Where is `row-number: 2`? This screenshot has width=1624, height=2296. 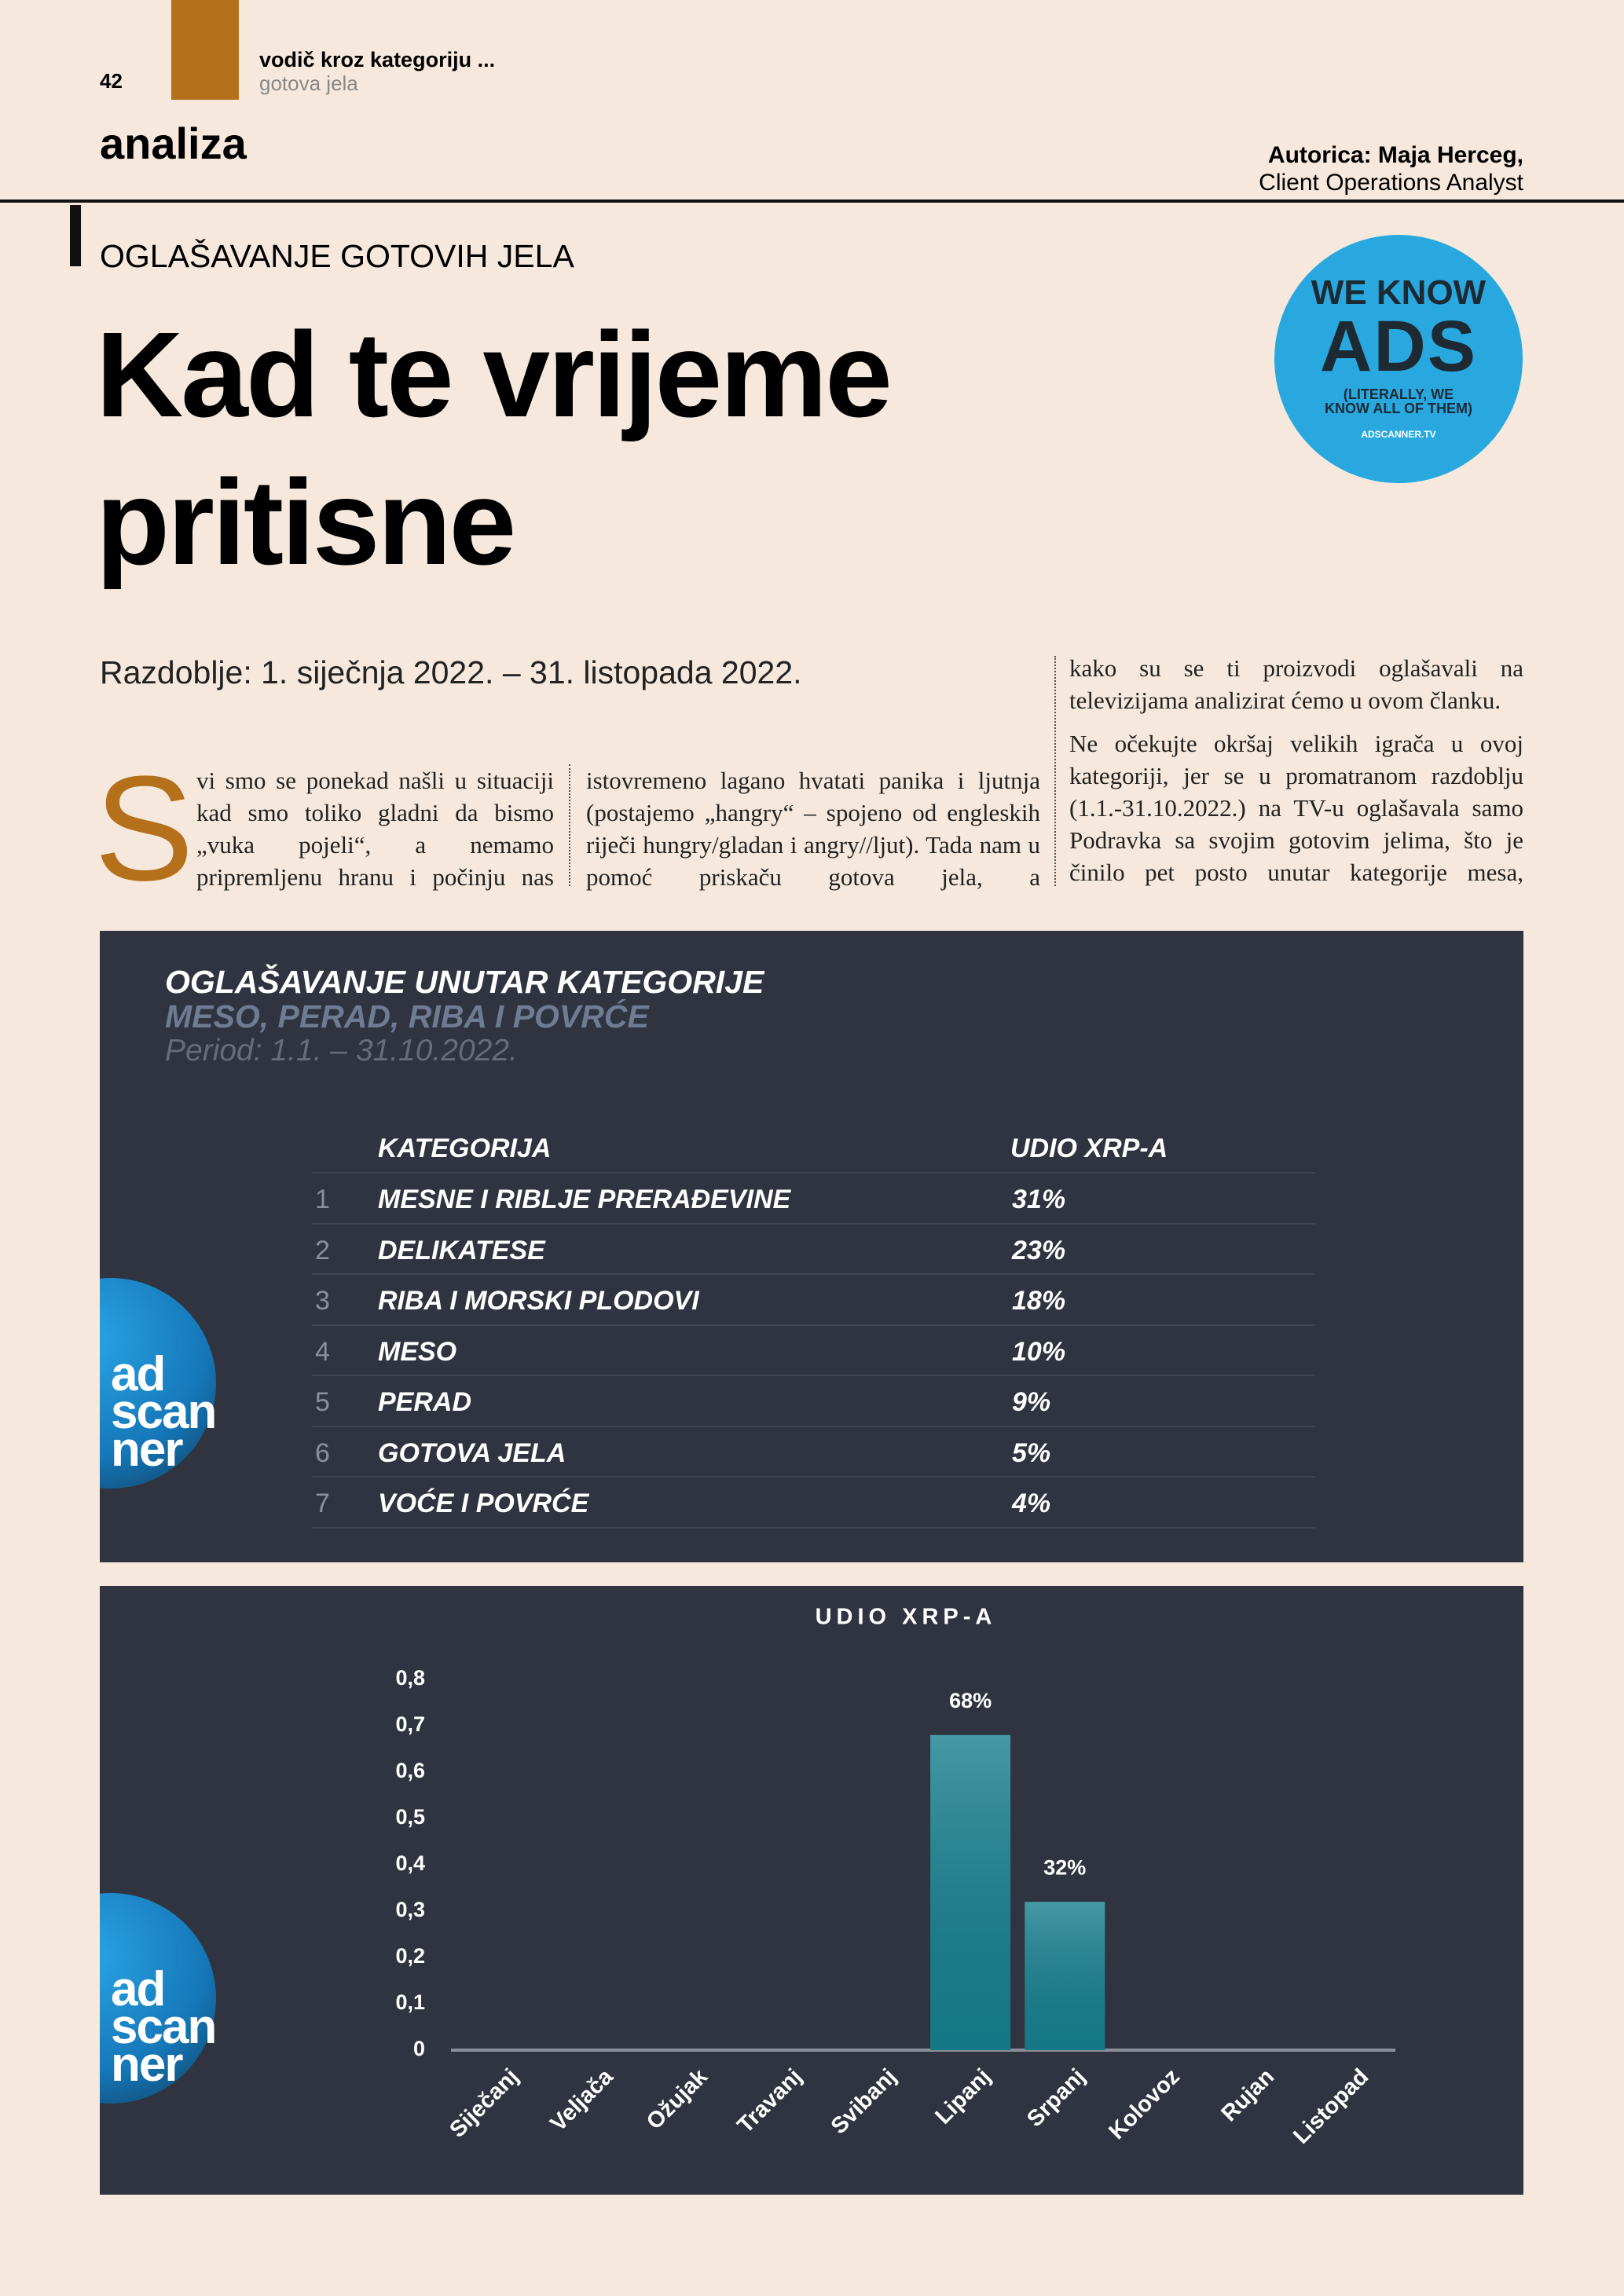 row-number: 2 is located at coordinates (323, 1250).